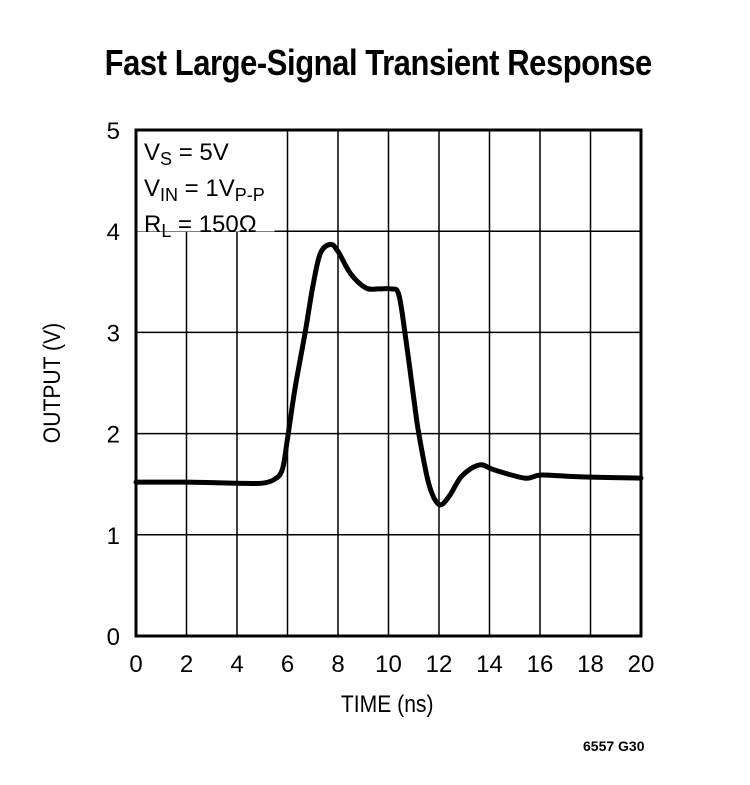 The width and height of the screenshot is (750, 785). Describe the element at coordinates (439, 664) in the screenshot. I see `svg-text: 12` at that location.